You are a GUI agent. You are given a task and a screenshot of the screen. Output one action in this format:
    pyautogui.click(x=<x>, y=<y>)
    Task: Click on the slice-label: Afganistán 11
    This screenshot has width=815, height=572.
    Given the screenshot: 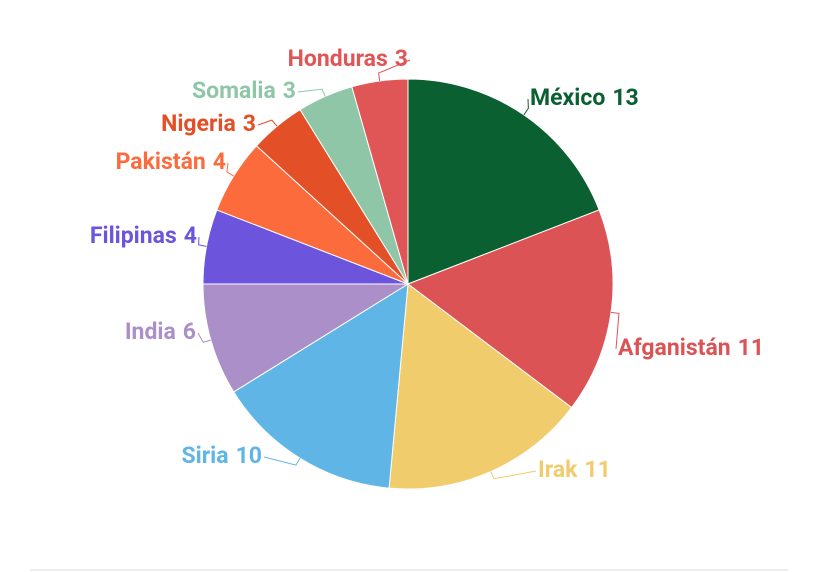 What is the action you would take?
    pyautogui.click(x=691, y=347)
    